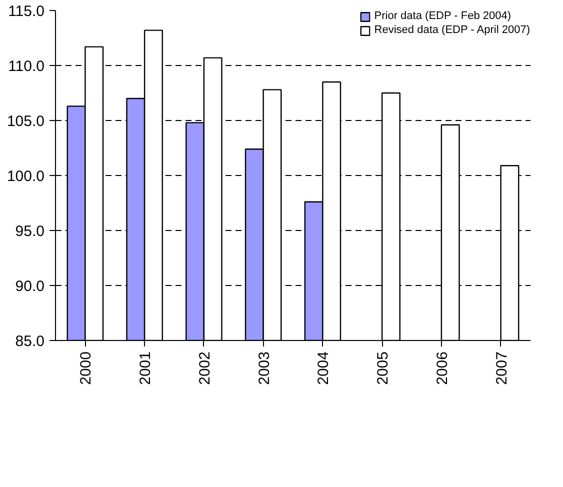 This screenshot has width=563, height=487. What do you see at coordinates (443, 16) in the screenshot?
I see `legend-label: Prior data (EDP - Feb 2004)` at bounding box center [443, 16].